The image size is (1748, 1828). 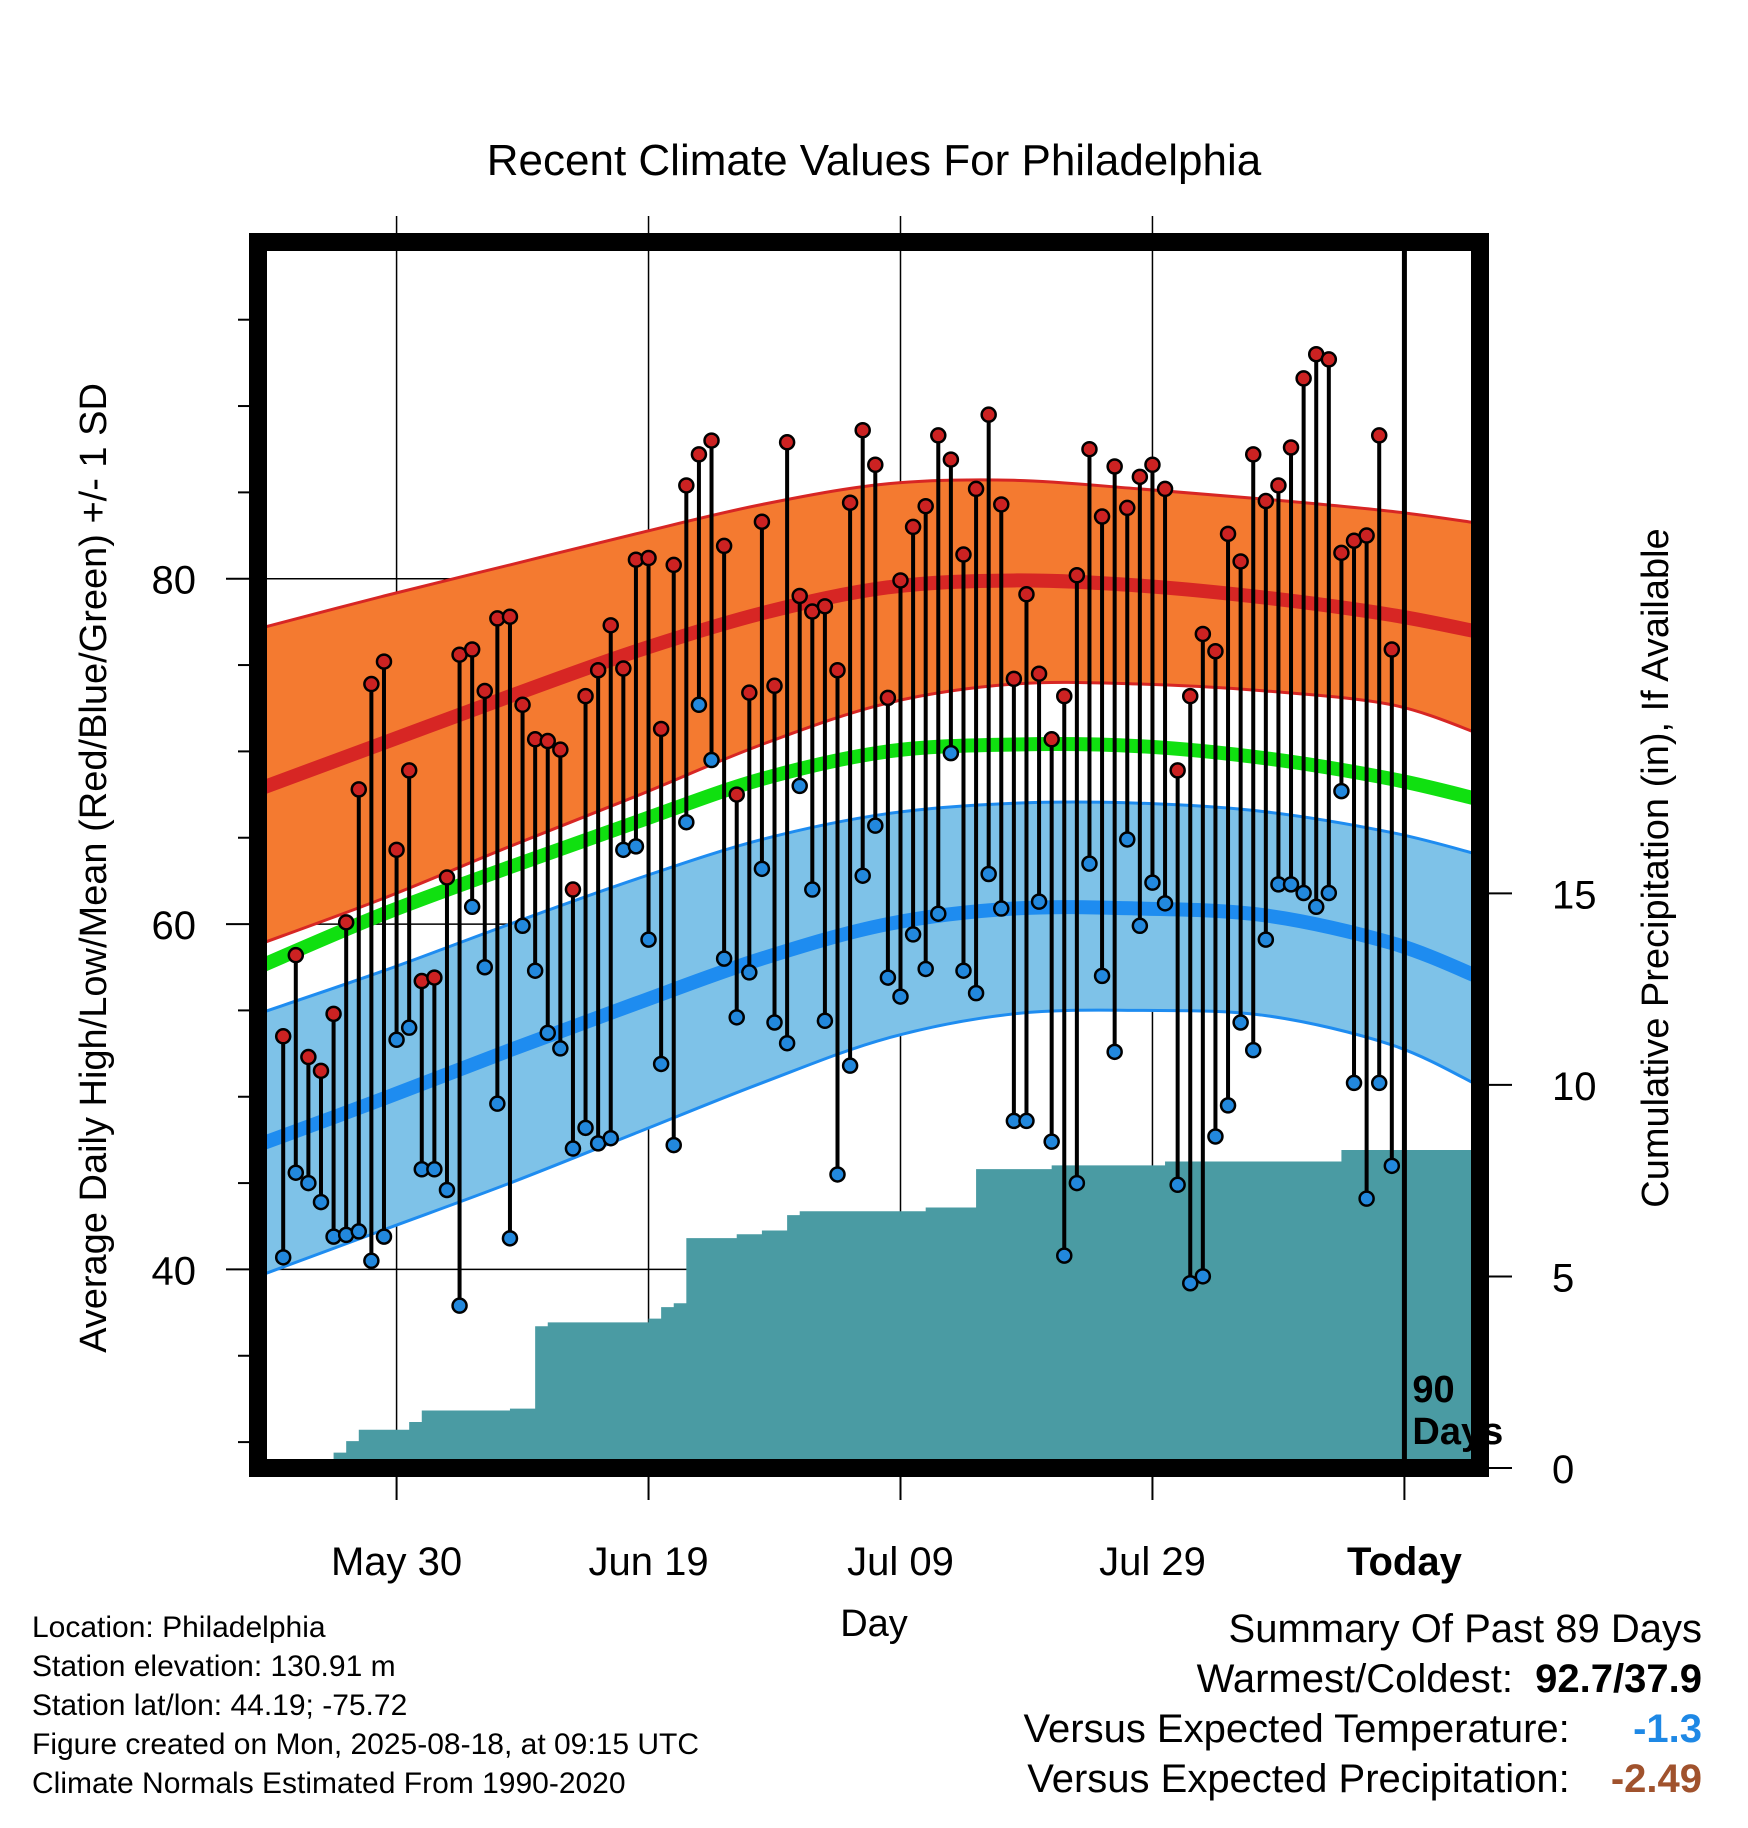 I want to click on y-tick-label: 60, so click(x=174, y=926).